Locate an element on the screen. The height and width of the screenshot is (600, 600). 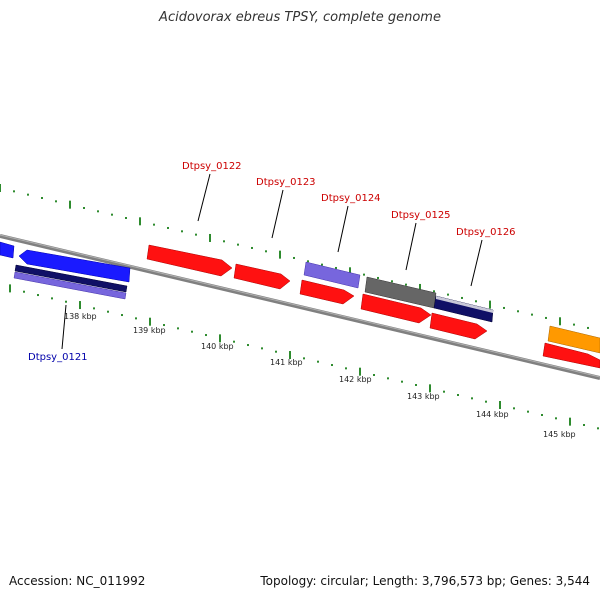
gene-red-b is located at coordinates (396, 308).